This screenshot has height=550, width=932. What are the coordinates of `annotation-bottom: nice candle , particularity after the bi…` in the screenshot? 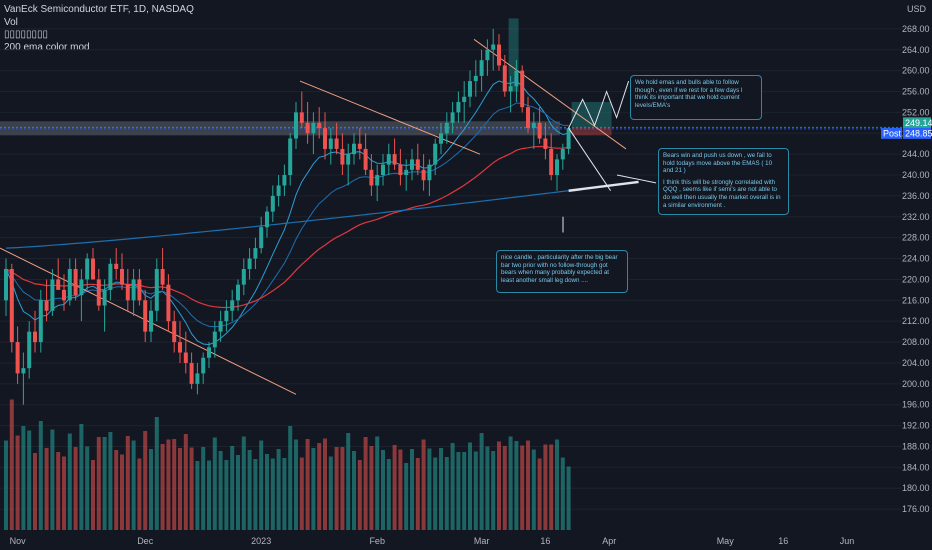 It's located at (562, 271).